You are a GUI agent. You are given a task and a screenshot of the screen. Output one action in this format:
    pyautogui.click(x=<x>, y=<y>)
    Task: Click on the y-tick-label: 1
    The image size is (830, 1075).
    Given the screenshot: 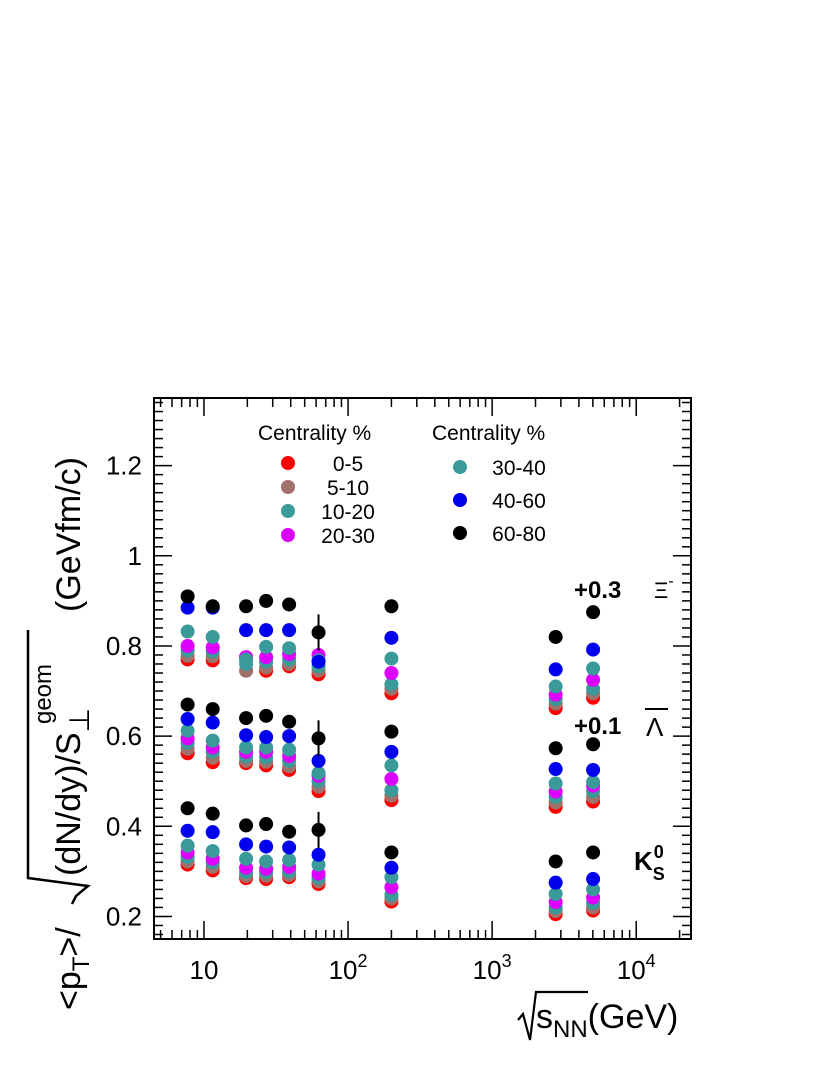 What is the action you would take?
    pyautogui.click(x=135, y=556)
    